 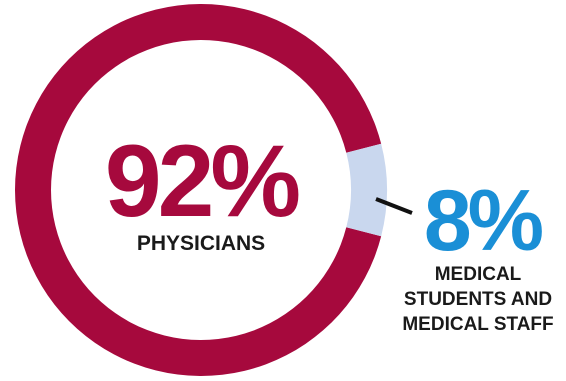 I want to click on physicians-label: PHYSICIANS, so click(x=201, y=243).